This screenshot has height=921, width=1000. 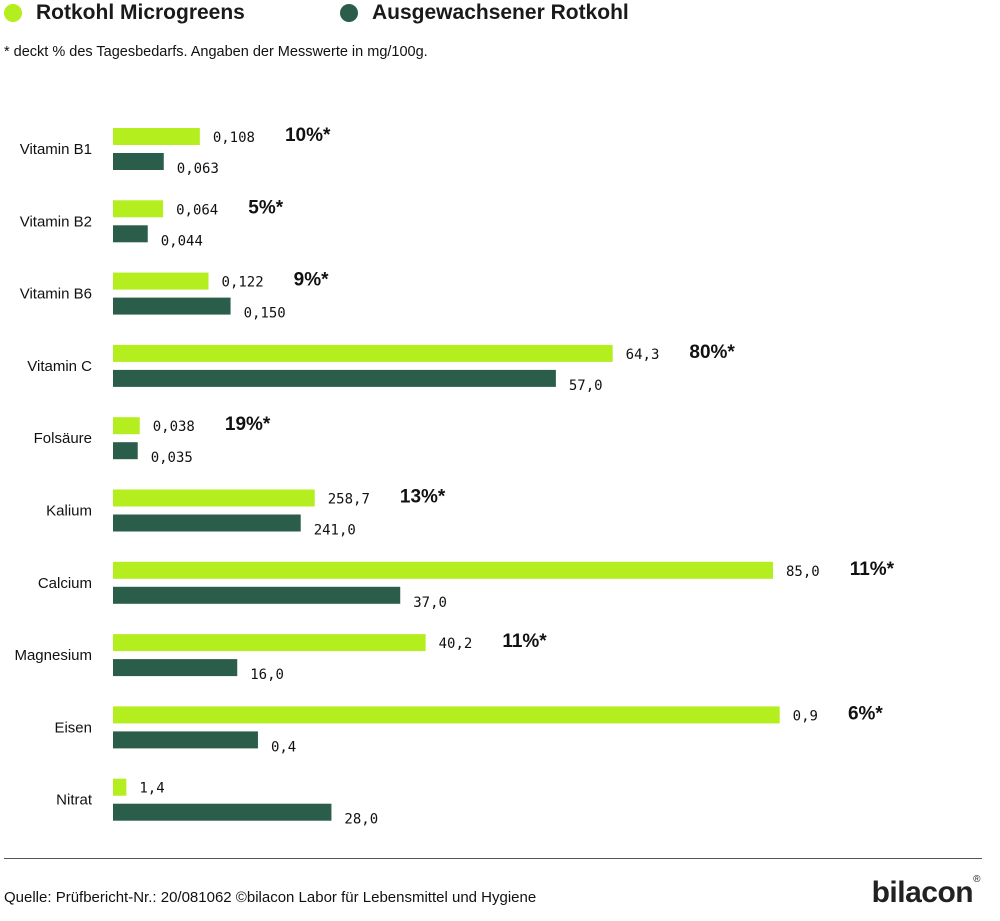 I want to click on percent-label-vitamin-c: 80%*, so click(x=712, y=352).